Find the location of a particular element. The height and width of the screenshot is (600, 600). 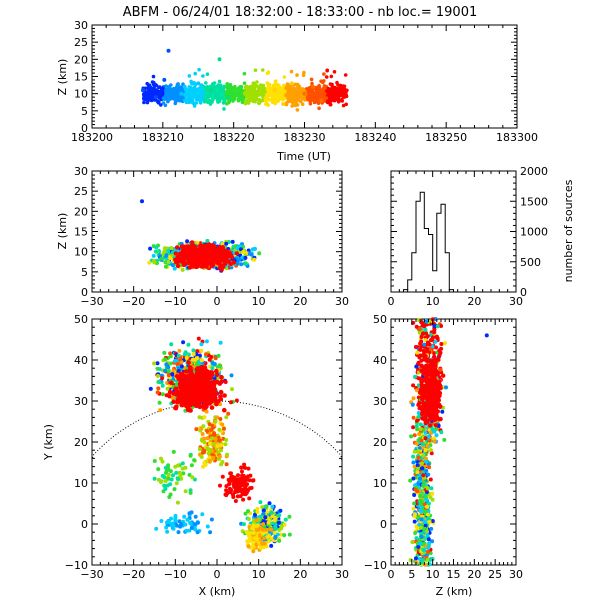

x-tick-label: 0 is located at coordinates (217, 301).